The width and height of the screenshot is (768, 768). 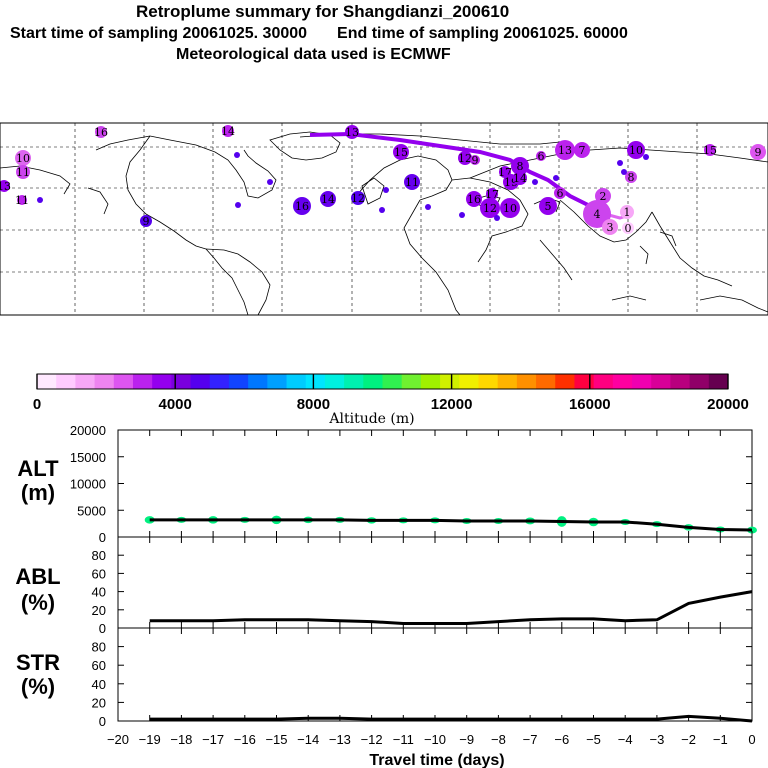 What do you see at coordinates (752, 530) in the screenshot?
I see `alt-point` at bounding box center [752, 530].